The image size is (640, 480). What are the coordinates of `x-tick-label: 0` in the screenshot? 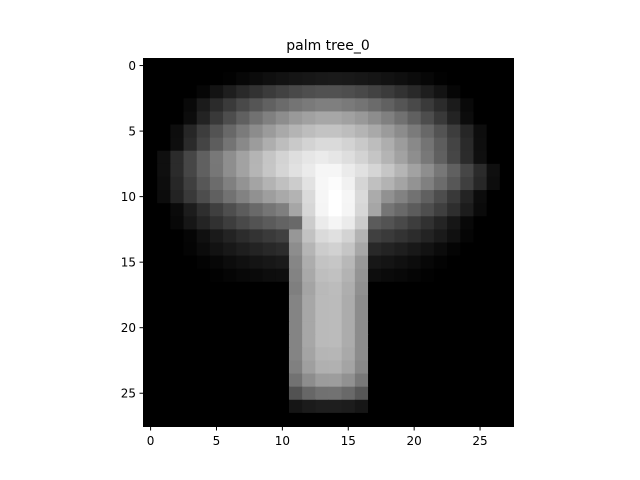 It's located at (151, 441).